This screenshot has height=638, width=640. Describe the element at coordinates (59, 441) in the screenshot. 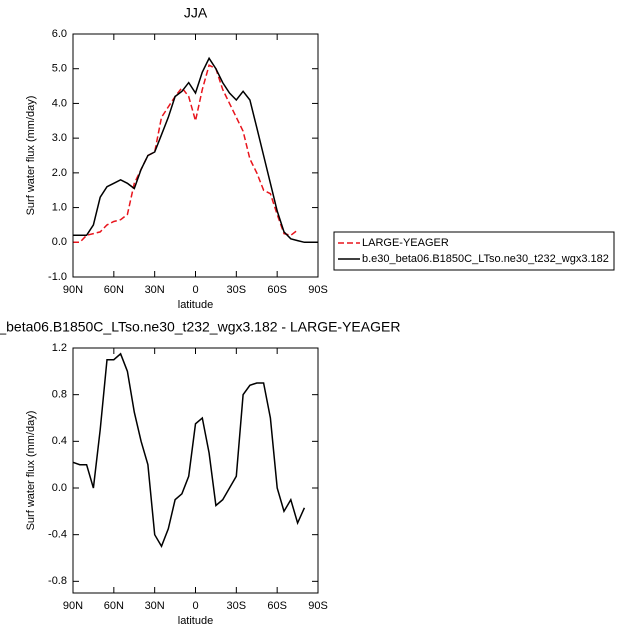

I see `y-tick-label: 0.4` at that location.